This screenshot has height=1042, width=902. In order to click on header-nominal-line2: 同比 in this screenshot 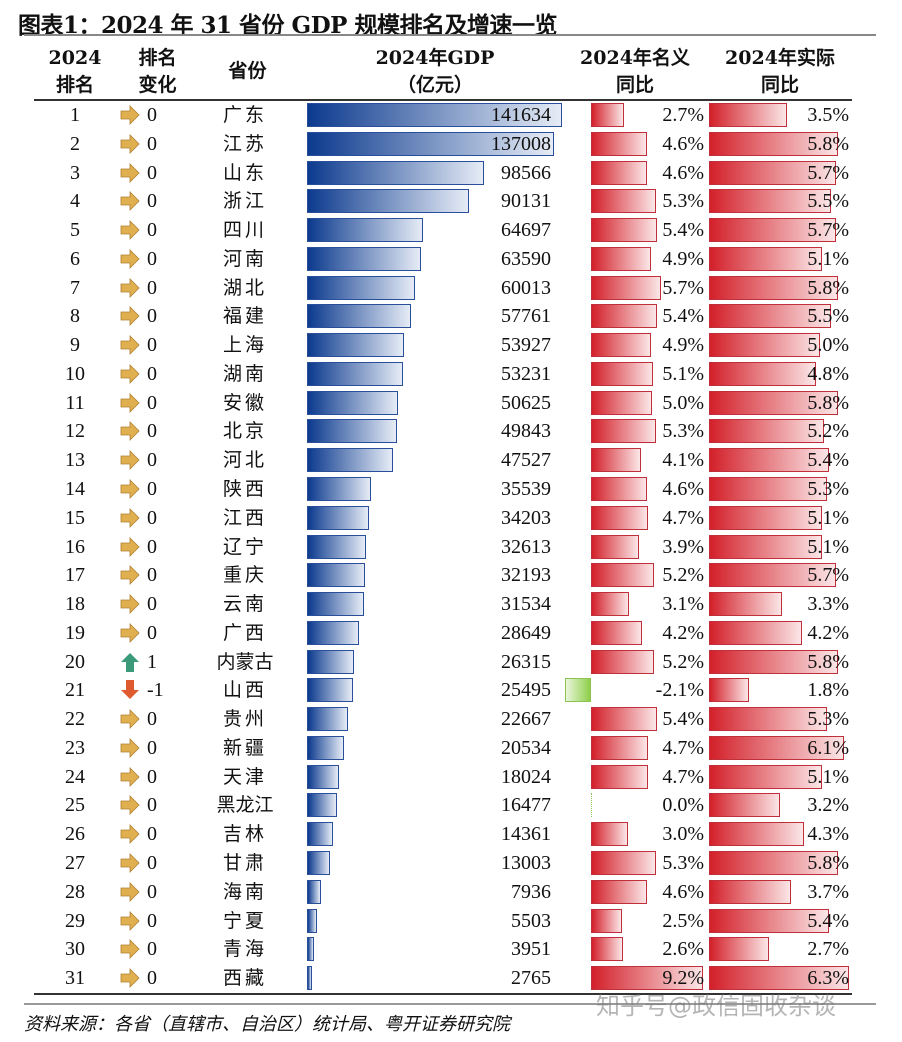, I will do `click(634, 85)`.